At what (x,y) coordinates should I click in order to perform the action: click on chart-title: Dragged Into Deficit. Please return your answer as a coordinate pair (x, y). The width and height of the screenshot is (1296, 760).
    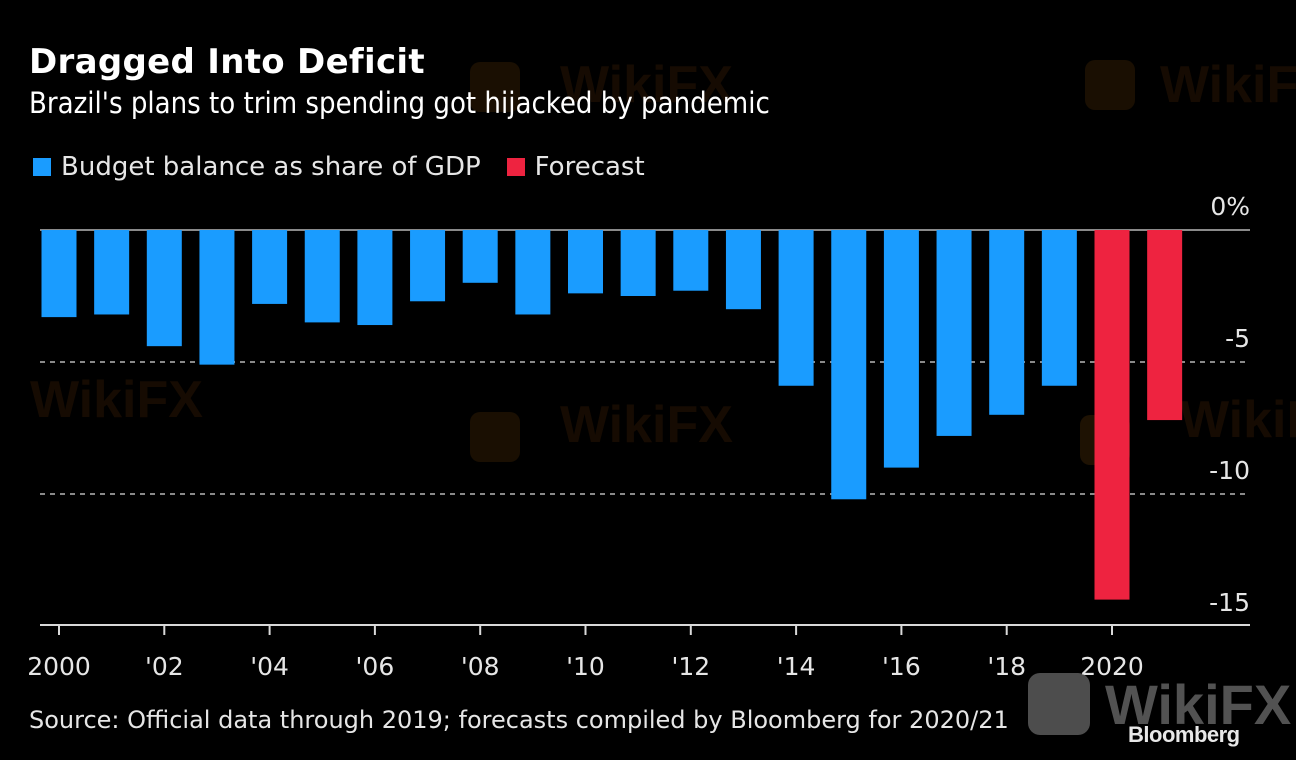
    Looking at the image, I should click on (227, 62).